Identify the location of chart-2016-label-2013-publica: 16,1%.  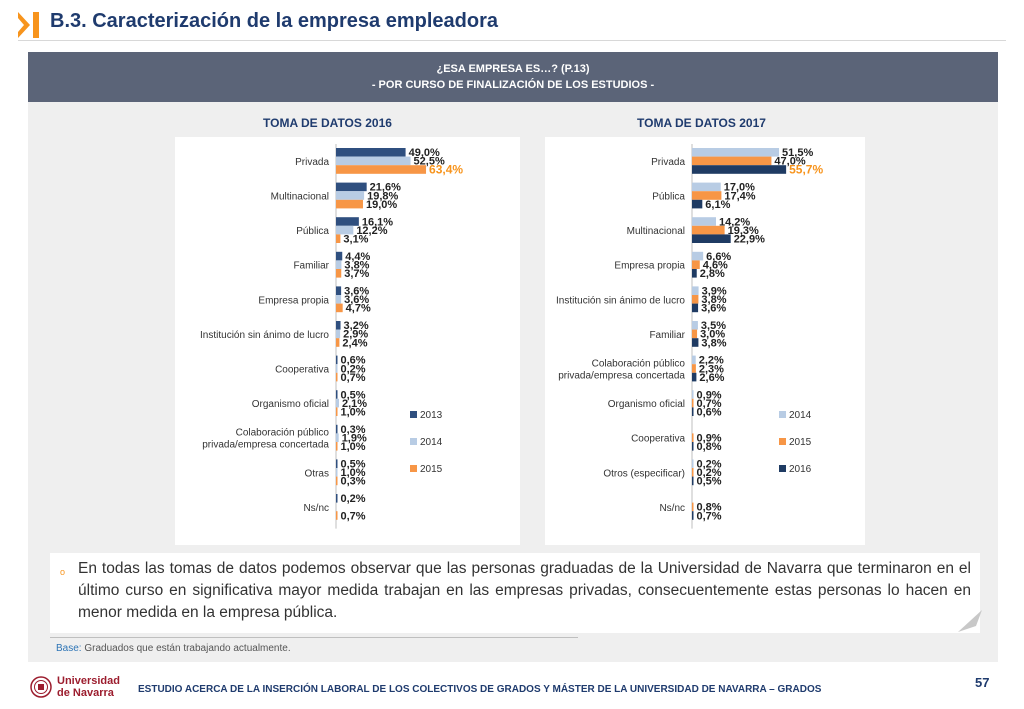
(377, 222).